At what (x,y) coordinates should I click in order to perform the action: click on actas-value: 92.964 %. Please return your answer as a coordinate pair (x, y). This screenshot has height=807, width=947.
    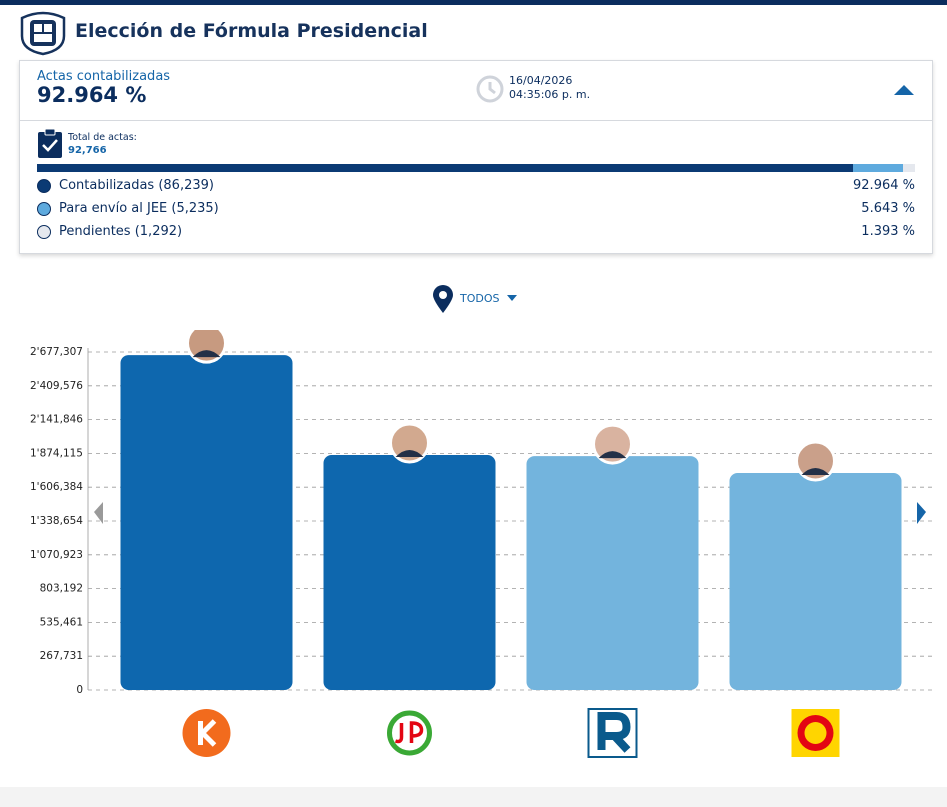
    Looking at the image, I should click on (92, 95).